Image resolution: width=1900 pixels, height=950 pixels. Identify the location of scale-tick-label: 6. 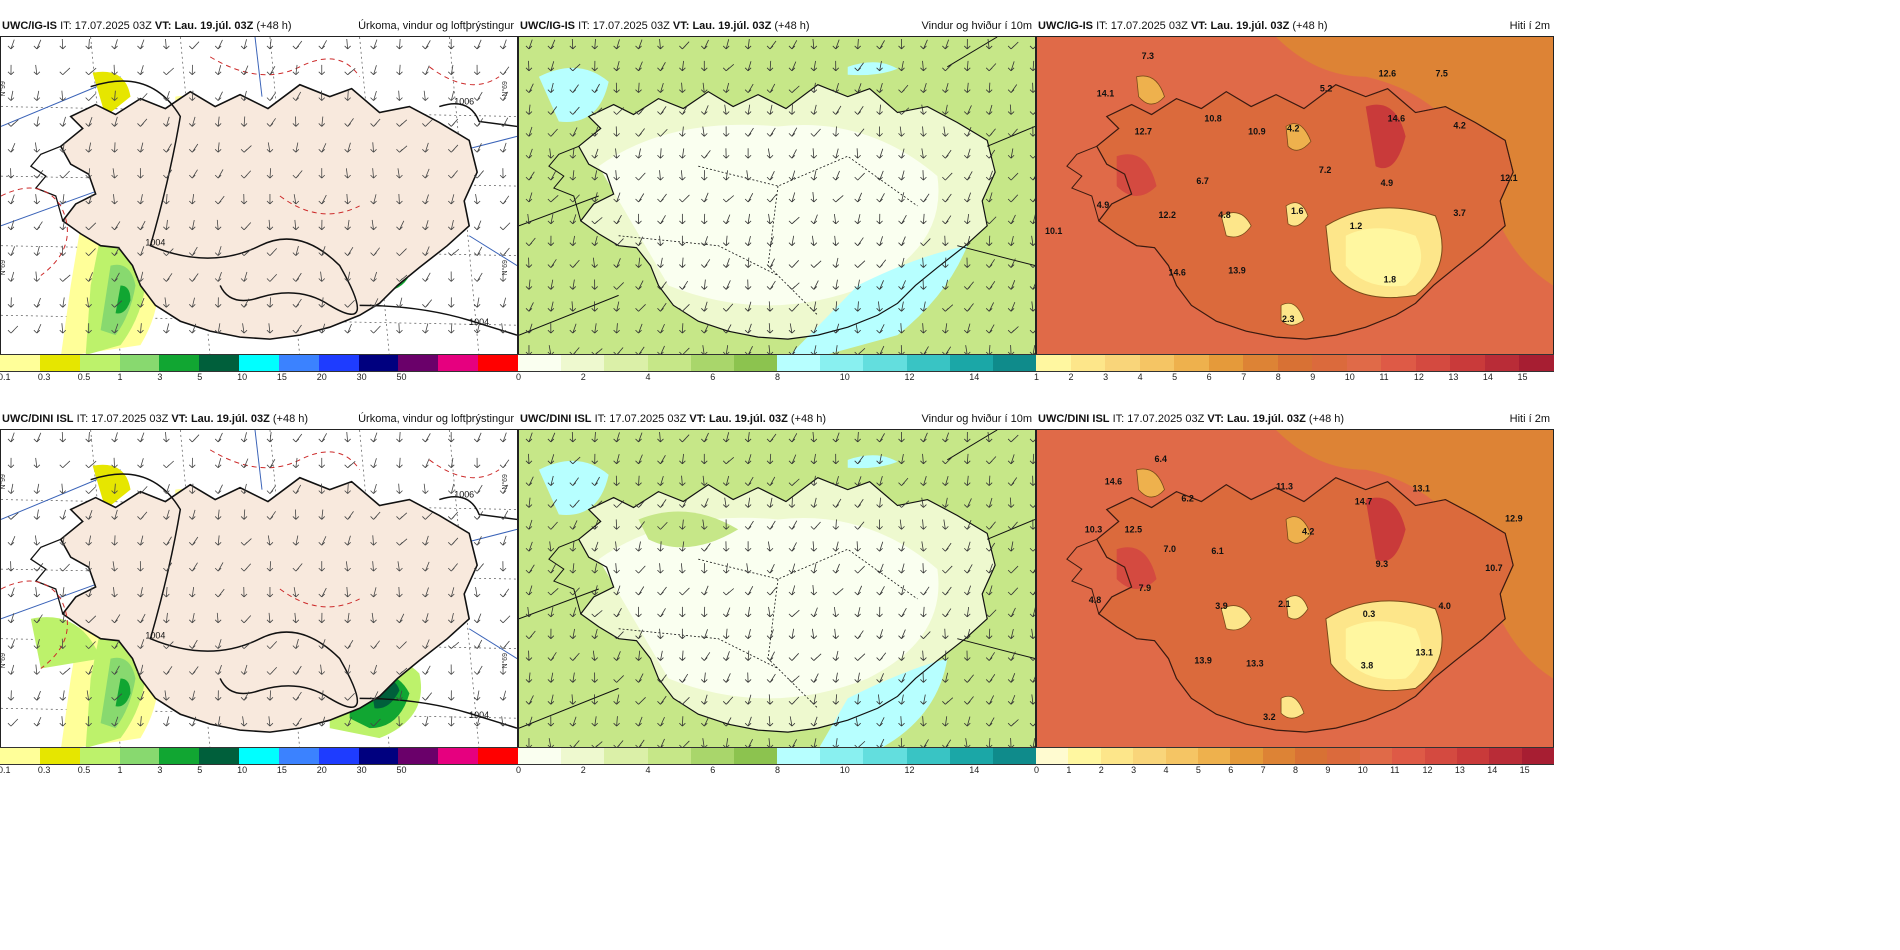
(713, 770).